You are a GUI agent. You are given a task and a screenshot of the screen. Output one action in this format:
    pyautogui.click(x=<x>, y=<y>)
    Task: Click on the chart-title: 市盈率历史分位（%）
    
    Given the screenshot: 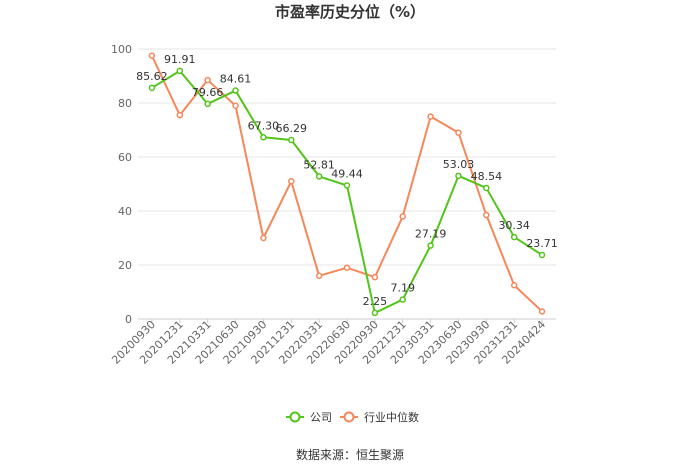 What is the action you would take?
    pyautogui.click(x=350, y=12)
    